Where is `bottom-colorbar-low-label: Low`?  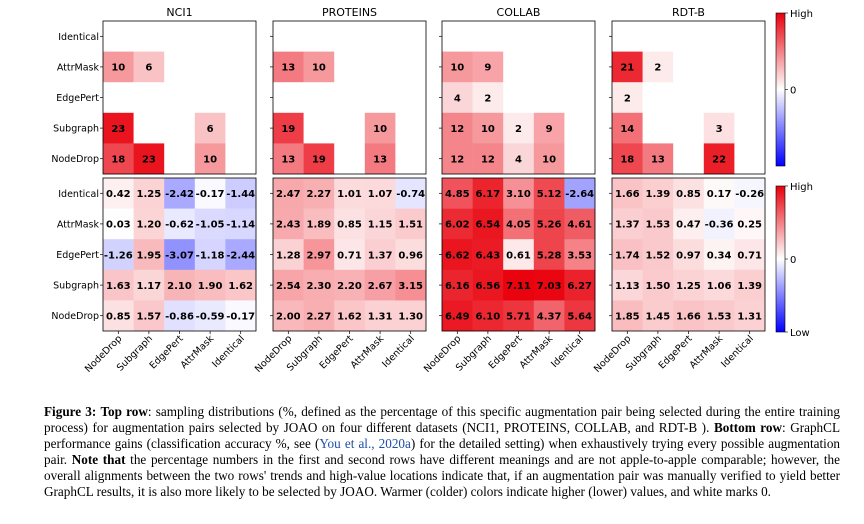 bottom-colorbar-low-label: Low is located at coordinates (800, 333).